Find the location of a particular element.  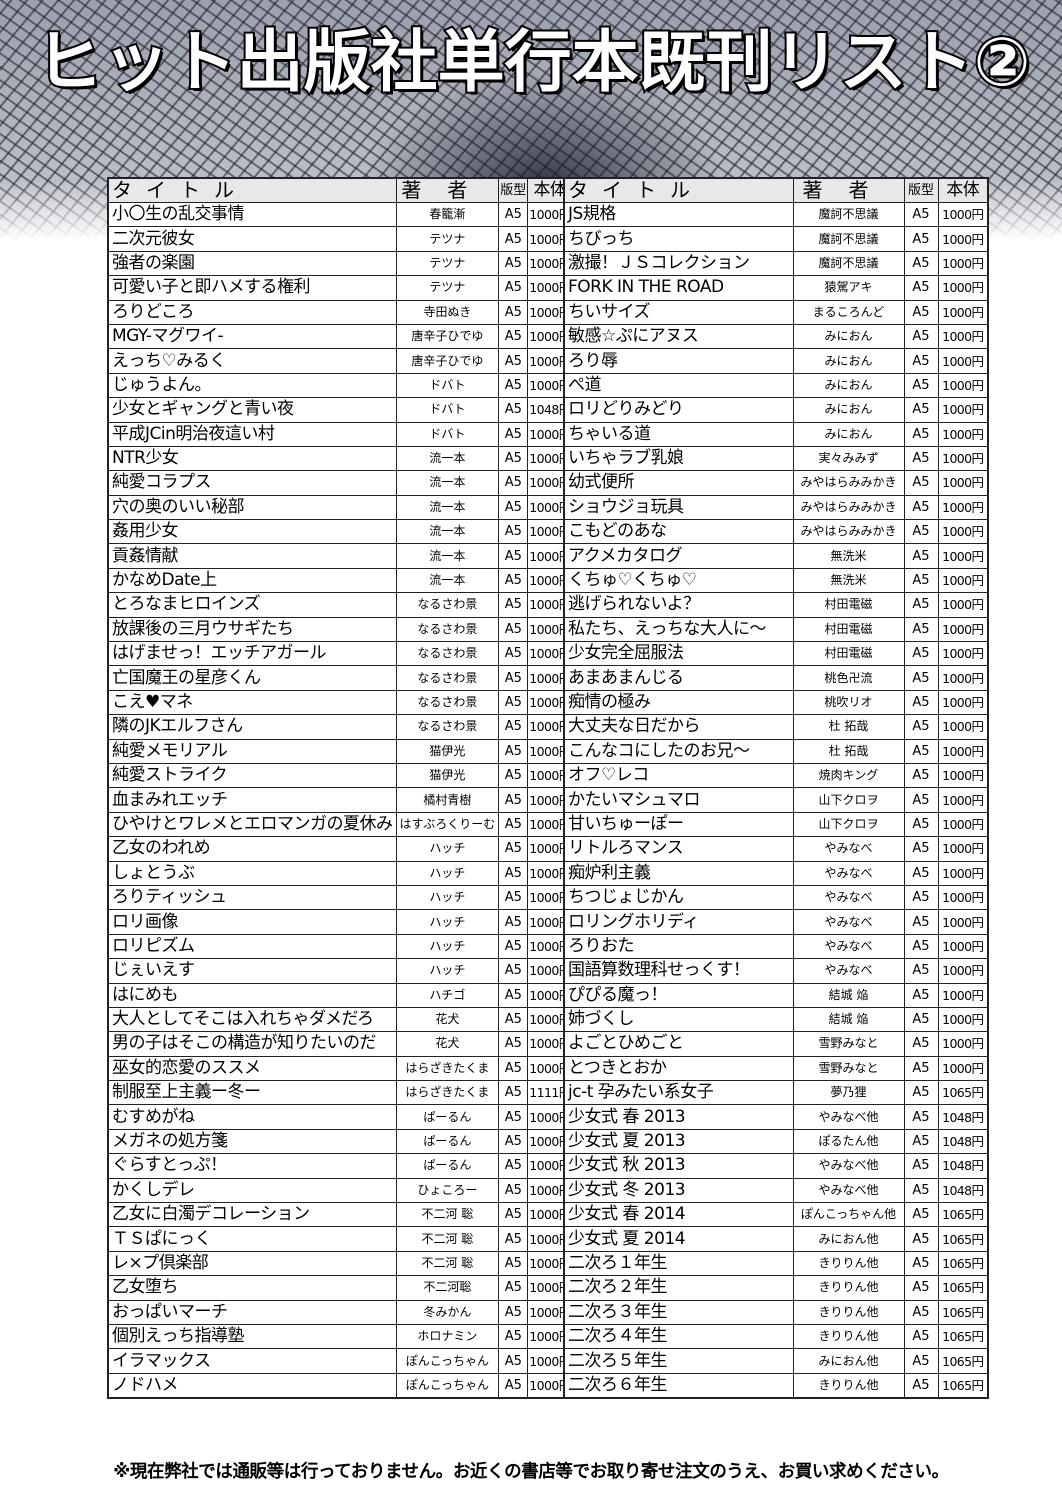

book-title: 姉づくし is located at coordinates (678, 1019).